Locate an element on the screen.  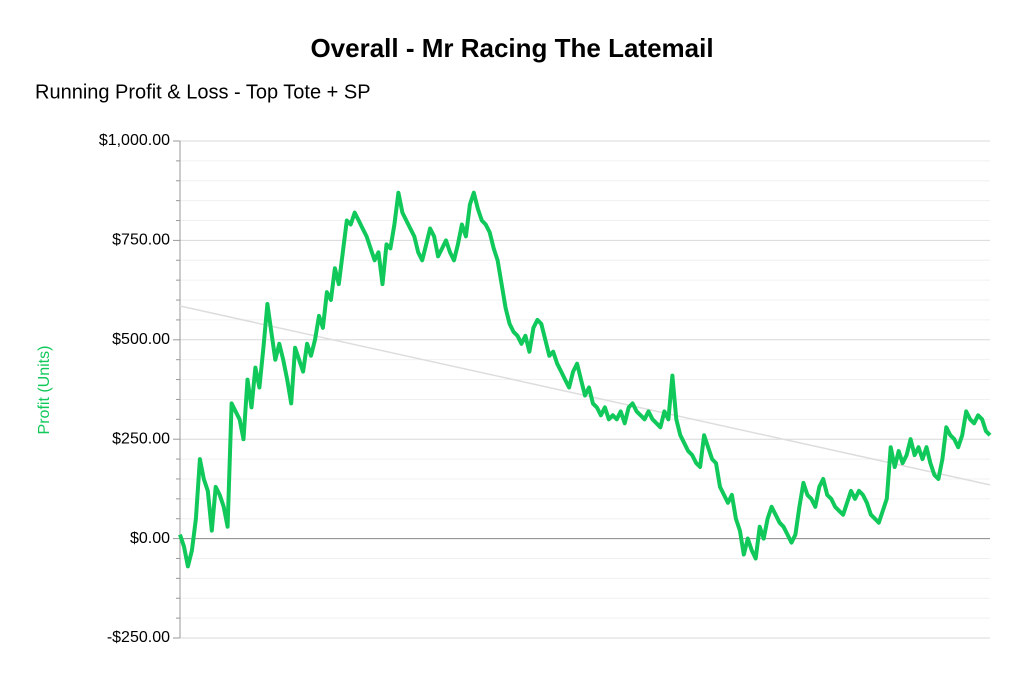
y-tick-label: $0.00 is located at coordinates (150, 538).